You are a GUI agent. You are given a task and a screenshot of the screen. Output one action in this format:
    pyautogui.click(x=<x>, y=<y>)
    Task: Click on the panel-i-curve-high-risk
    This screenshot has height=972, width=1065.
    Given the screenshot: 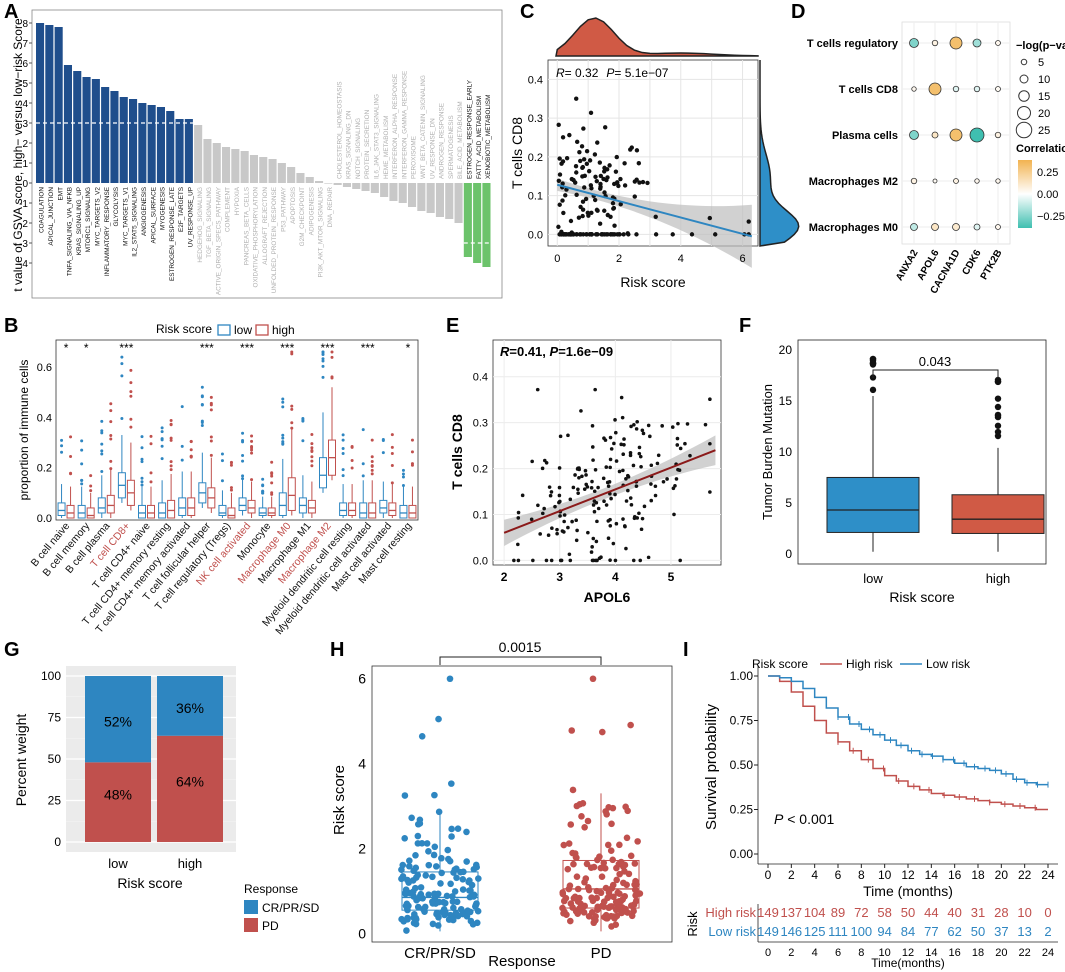 What is the action you would take?
    pyautogui.click(x=908, y=743)
    